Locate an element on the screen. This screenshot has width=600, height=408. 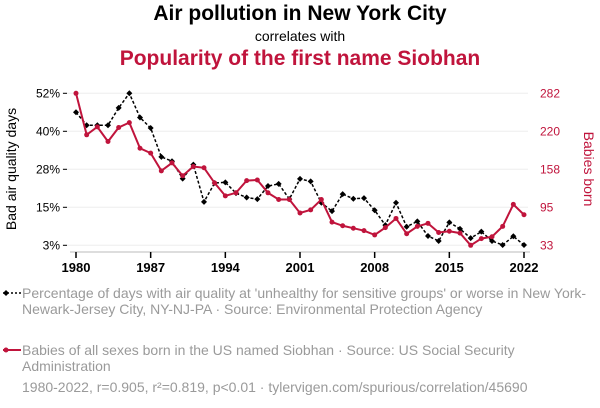
x-tick-label: 2001 is located at coordinates (300, 267).